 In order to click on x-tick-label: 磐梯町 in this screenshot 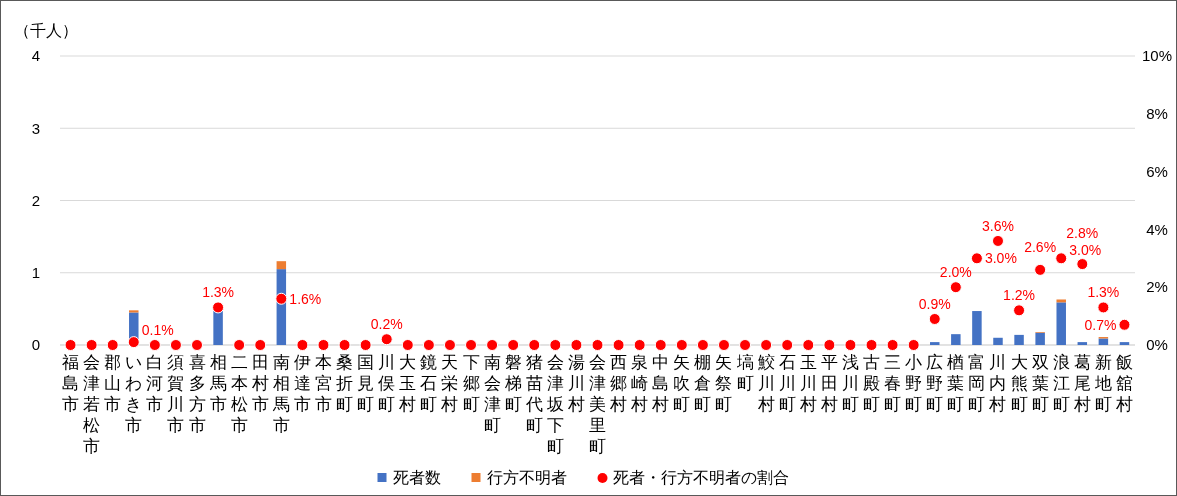, I will do `click(512, 383)`.